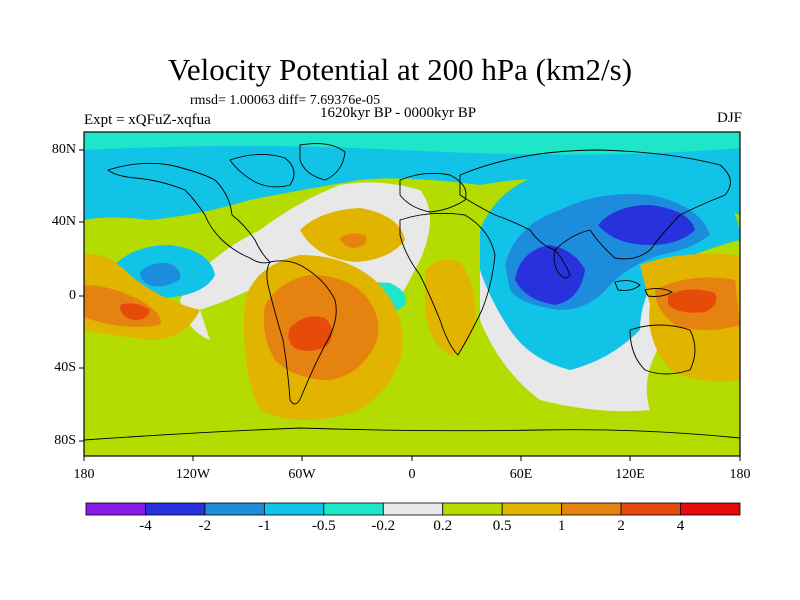  Describe the element at coordinates (81, 295) in the screenshot. I see `lat-ticks` at that location.